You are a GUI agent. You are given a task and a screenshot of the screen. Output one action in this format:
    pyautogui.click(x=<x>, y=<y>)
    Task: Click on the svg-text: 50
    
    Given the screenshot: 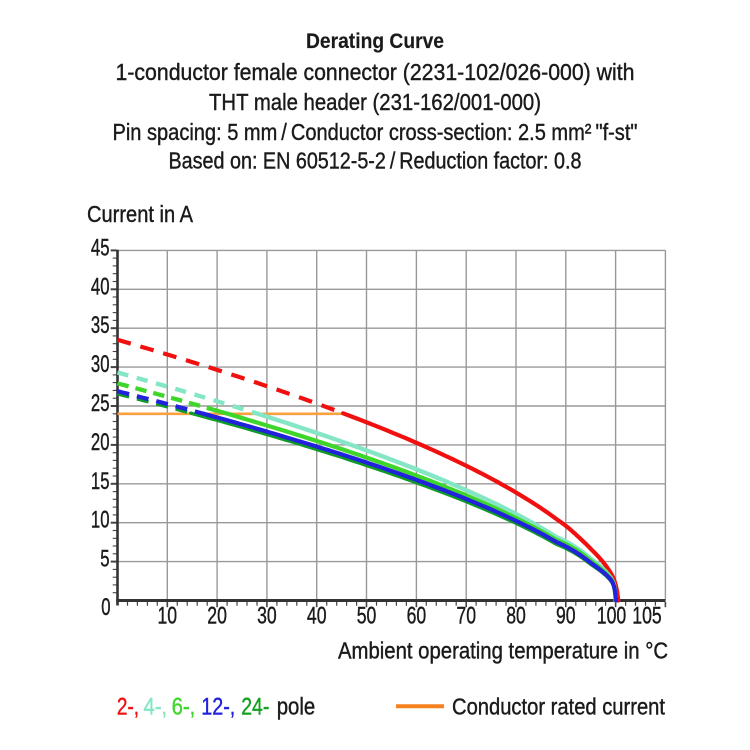 What is the action you would take?
    pyautogui.click(x=367, y=616)
    